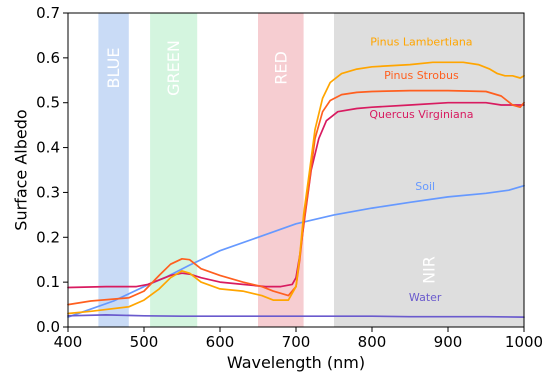 This screenshot has height=375, width=546. Describe the element at coordinates (48, 148) in the screenshot. I see `y-tick-label: 0.4` at that location.